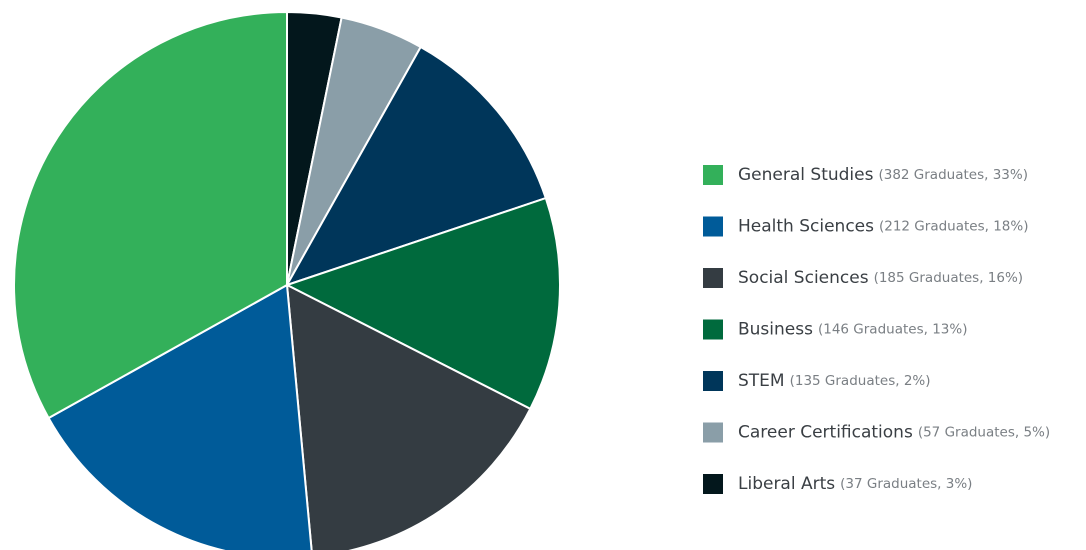 The height and width of the screenshot is (550, 1086). What do you see at coordinates (806, 227) in the screenshot?
I see `legend-name: Health Sciences` at bounding box center [806, 227].